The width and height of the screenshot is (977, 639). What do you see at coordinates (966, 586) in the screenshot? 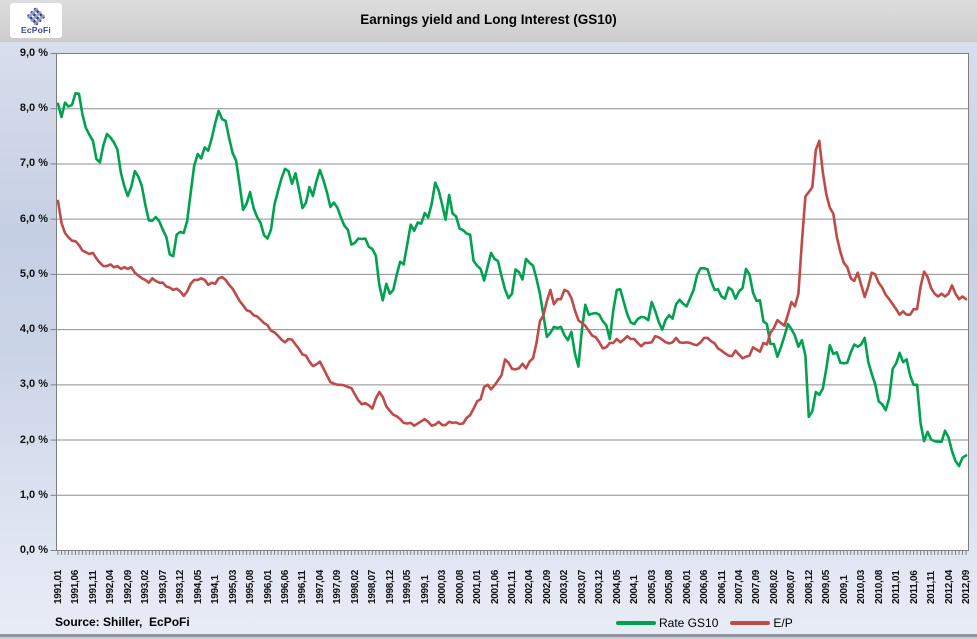
I see `x-axis-label: 2012,09` at bounding box center [966, 586].